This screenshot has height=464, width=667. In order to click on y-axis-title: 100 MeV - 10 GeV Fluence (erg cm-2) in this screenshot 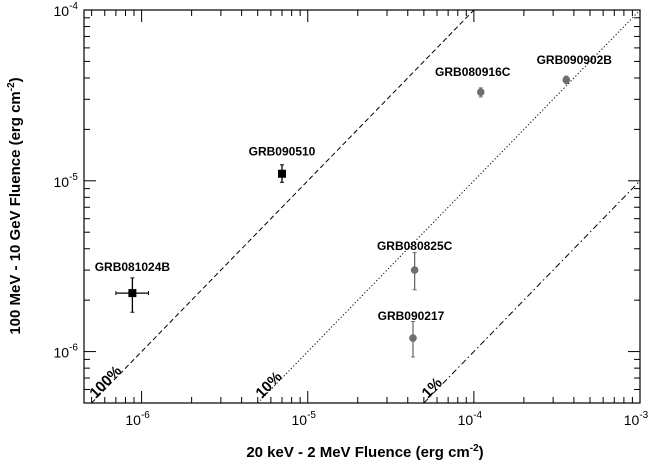, I will do `click(15, 205)`.